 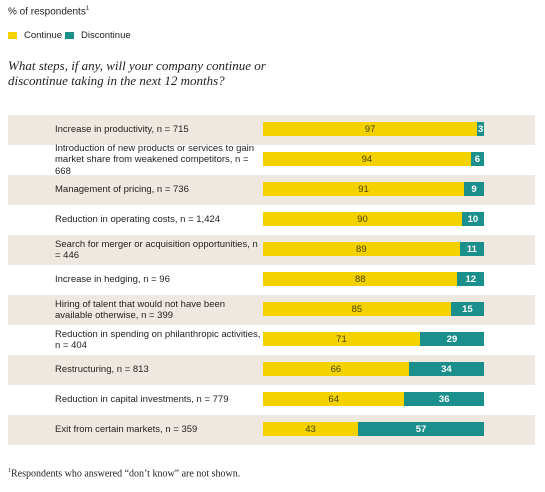 What do you see at coordinates (311, 429) in the screenshot?
I see `bar-continue: 43` at bounding box center [311, 429].